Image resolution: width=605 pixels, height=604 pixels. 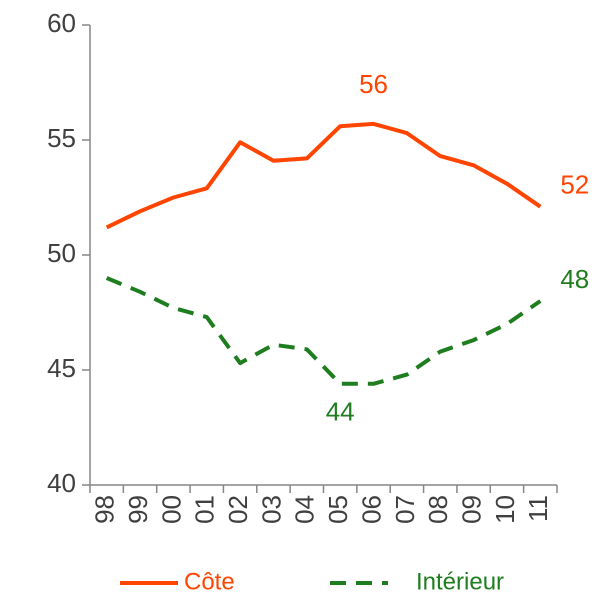 I want to click on x-tick-label: 09, so click(x=471, y=509).